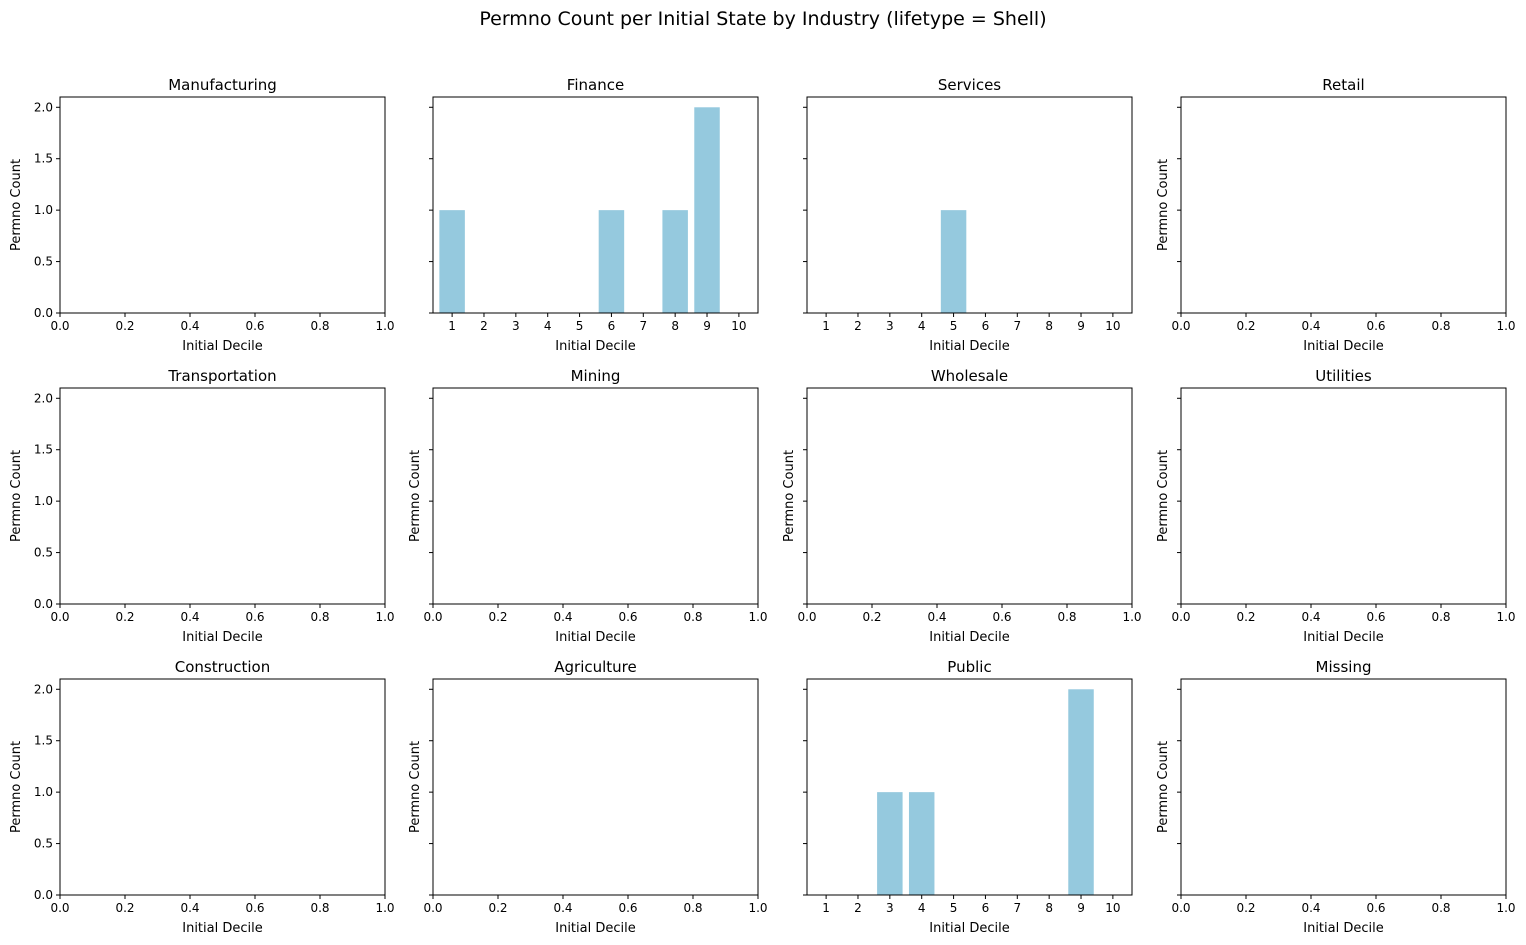 The width and height of the screenshot is (1526, 945). Describe the element at coordinates (596, 376) in the screenshot. I see `panel-title: Mining` at that location.